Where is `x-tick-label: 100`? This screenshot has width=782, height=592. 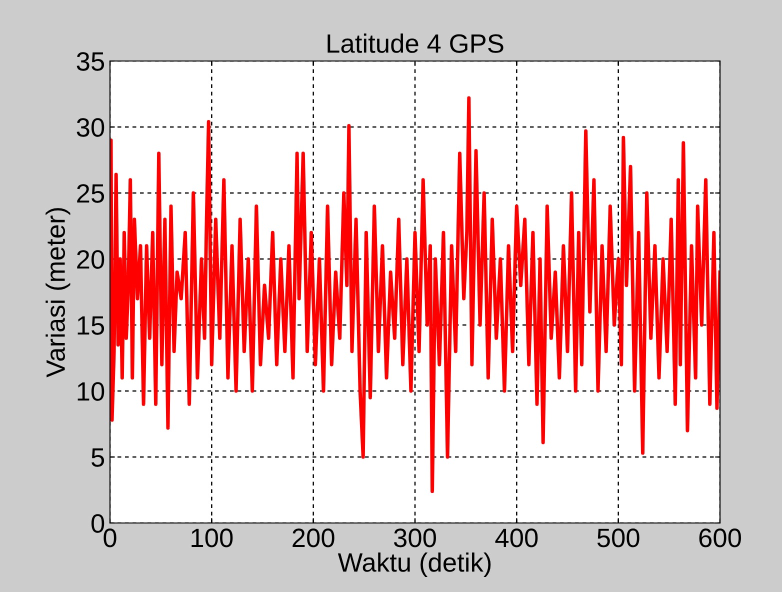 x-tick-label: 100 is located at coordinates (212, 538).